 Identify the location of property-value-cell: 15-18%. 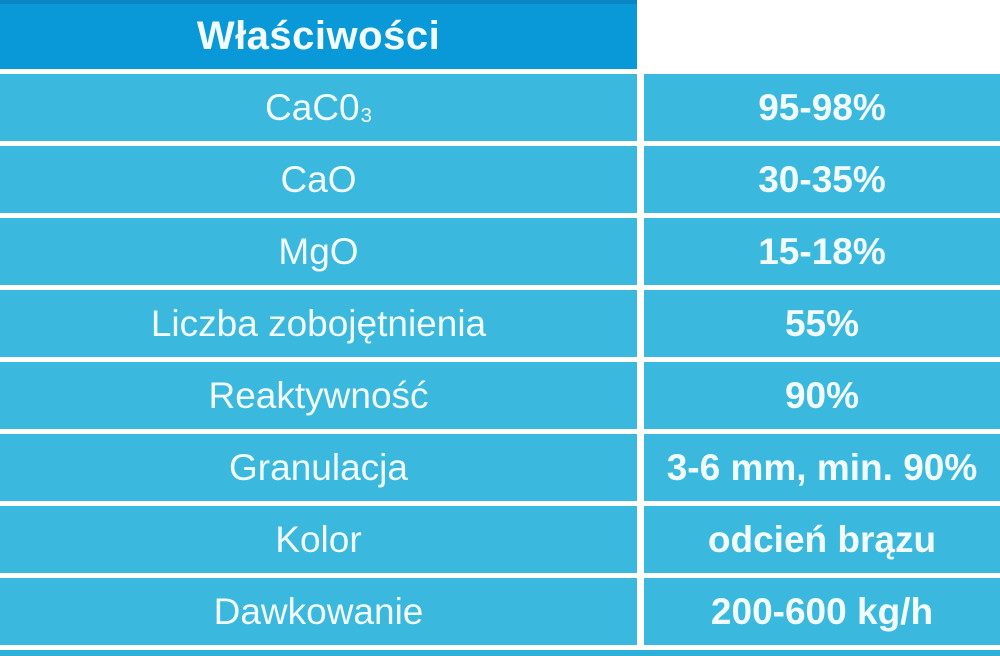
(822, 251).